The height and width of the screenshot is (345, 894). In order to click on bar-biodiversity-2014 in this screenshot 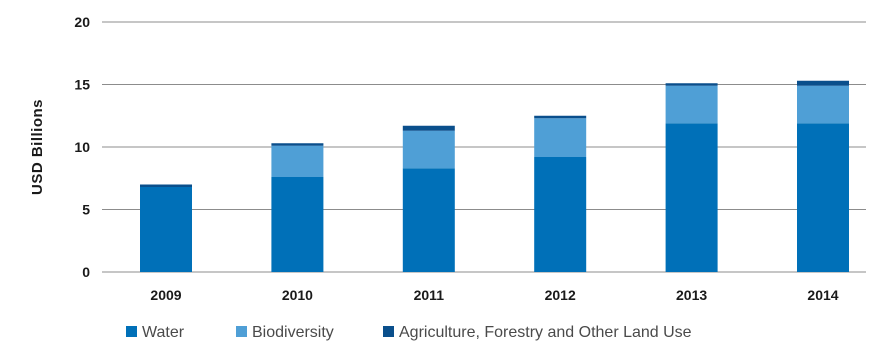, I will do `click(823, 104)`.